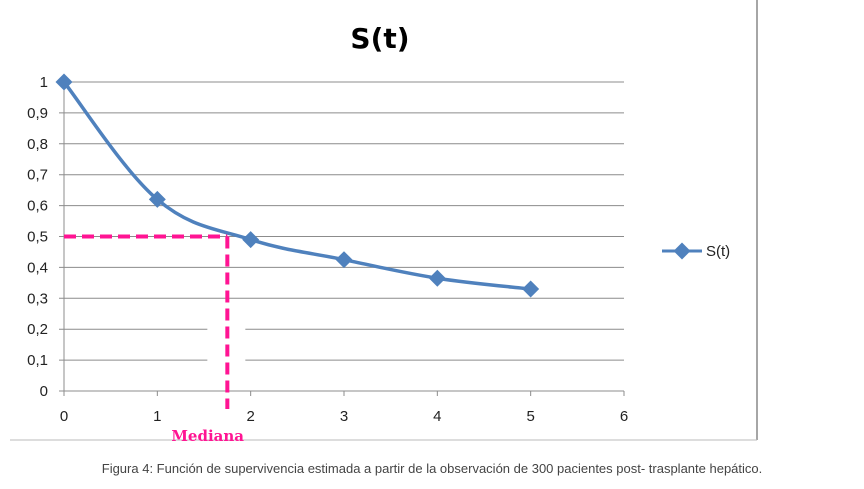  I want to click on median-label: Mediana, so click(207, 436).